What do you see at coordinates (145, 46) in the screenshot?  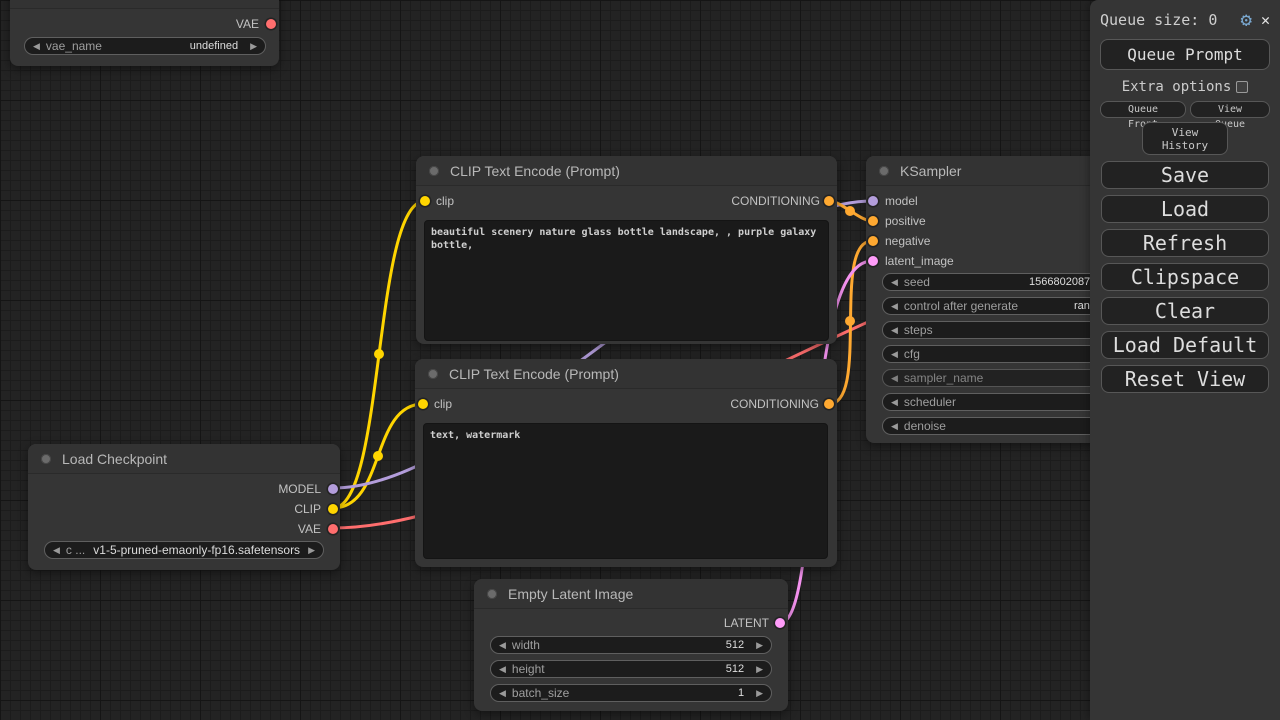 I see `widget-vae-name: ◀ vae_name undefined ▶` at bounding box center [145, 46].